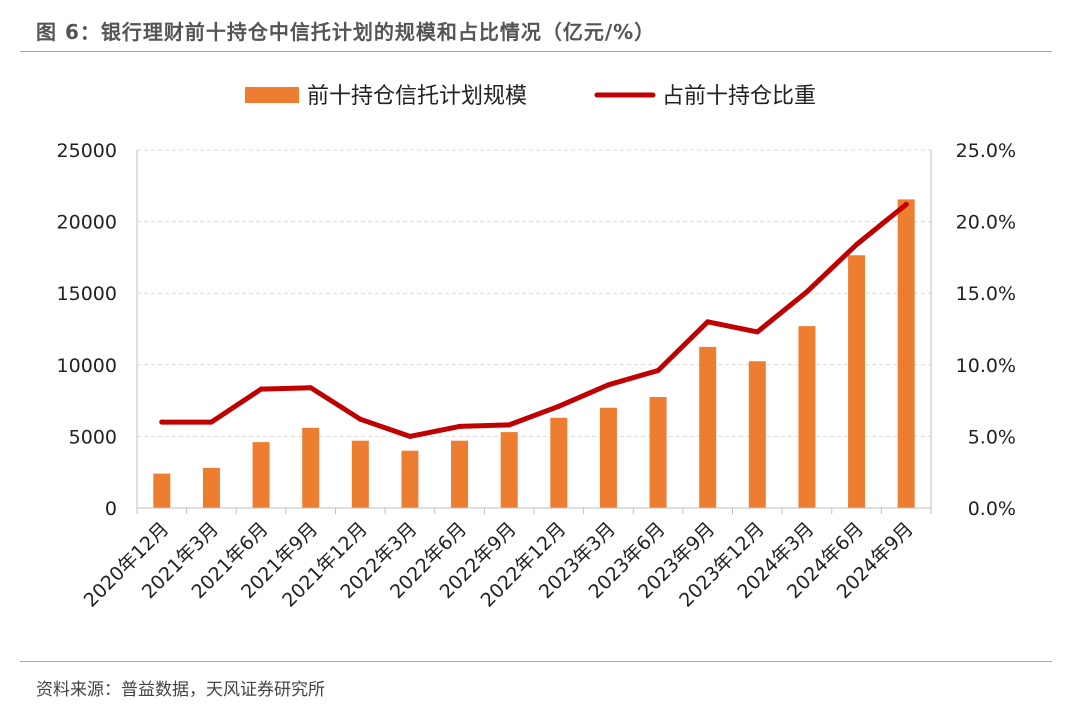  I want to click on left-tick-label: 25000, so click(87, 151).